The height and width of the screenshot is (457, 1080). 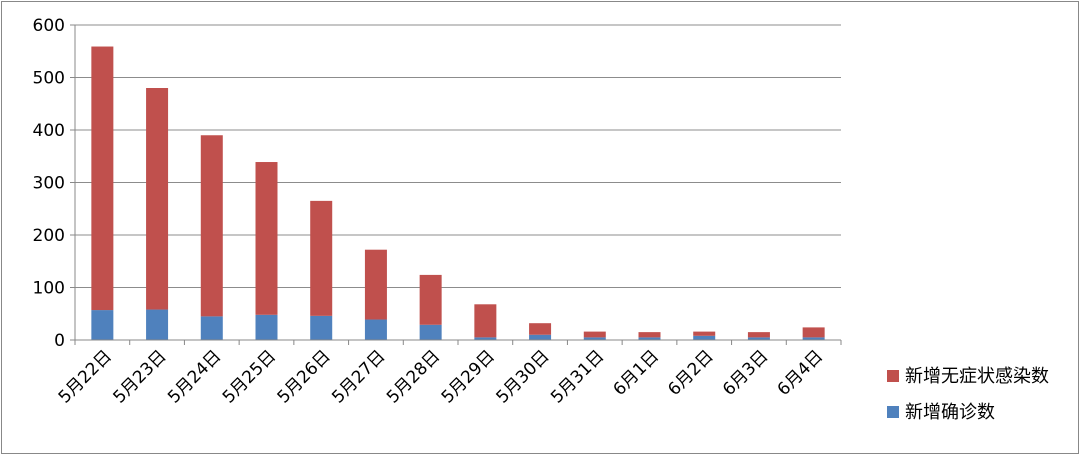 What do you see at coordinates (413, 376) in the screenshot?
I see `x-tick-label: 5月28日` at bounding box center [413, 376].